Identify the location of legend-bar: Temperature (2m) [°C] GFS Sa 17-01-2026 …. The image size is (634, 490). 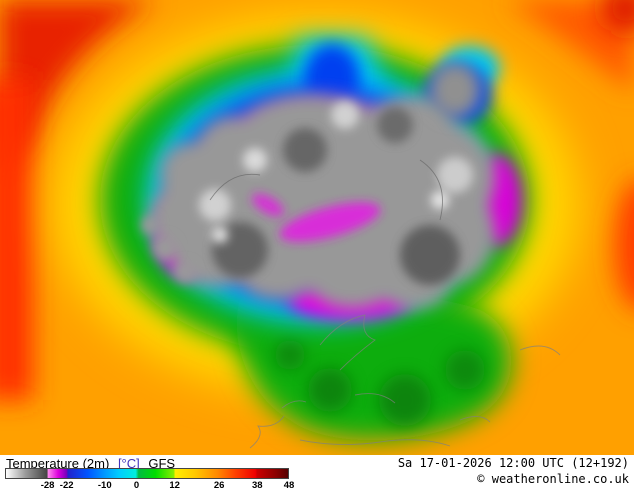
(317, 472).